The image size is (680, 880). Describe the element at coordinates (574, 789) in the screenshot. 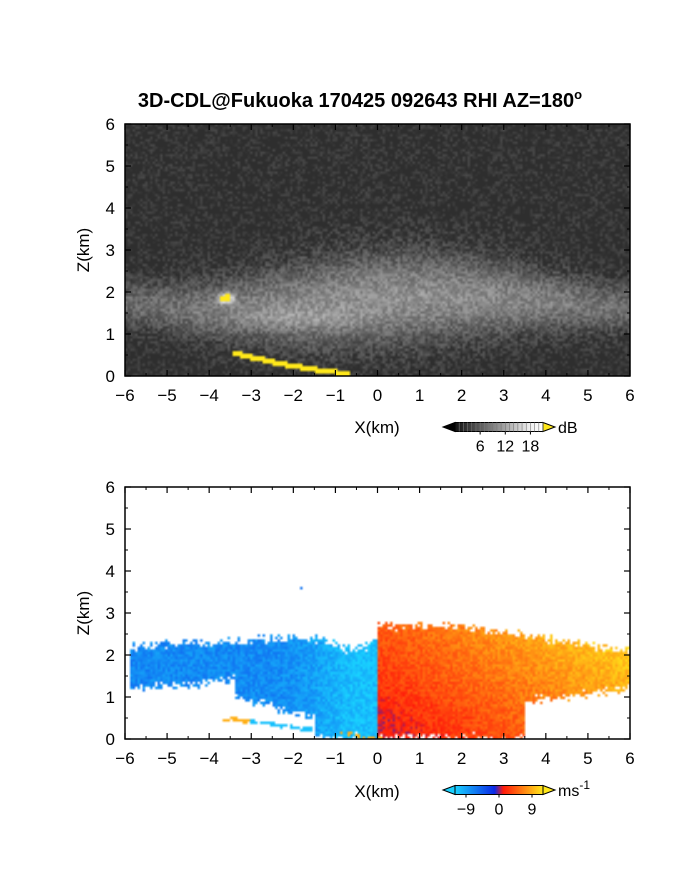

I see `velocity-colorbar-label: ms-1` at that location.